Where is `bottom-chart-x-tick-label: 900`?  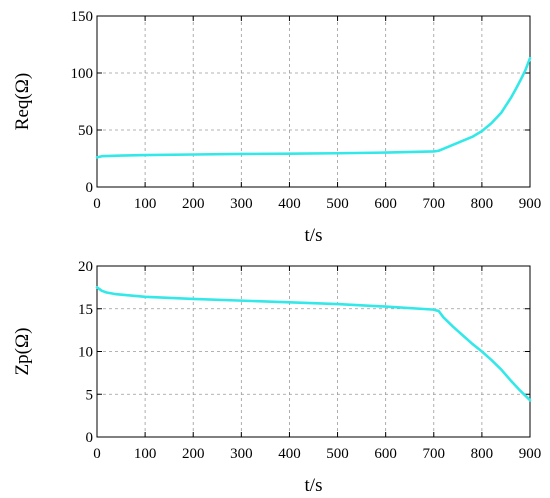 bottom-chart-x-tick-label: 900 is located at coordinates (530, 454).